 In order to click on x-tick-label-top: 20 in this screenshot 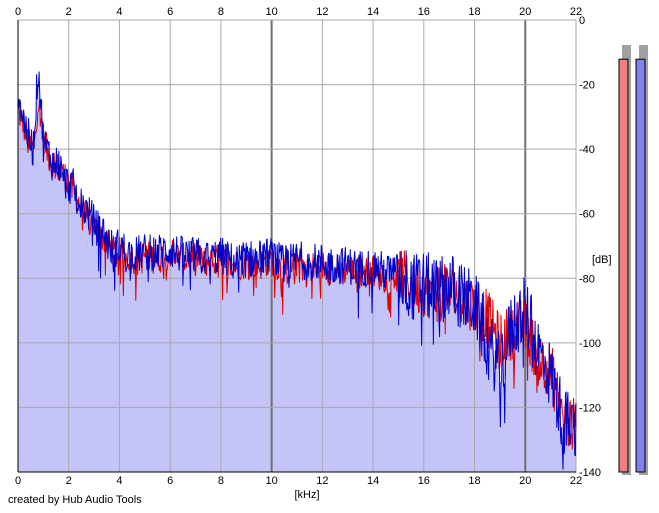, I will do `click(525, 12)`.